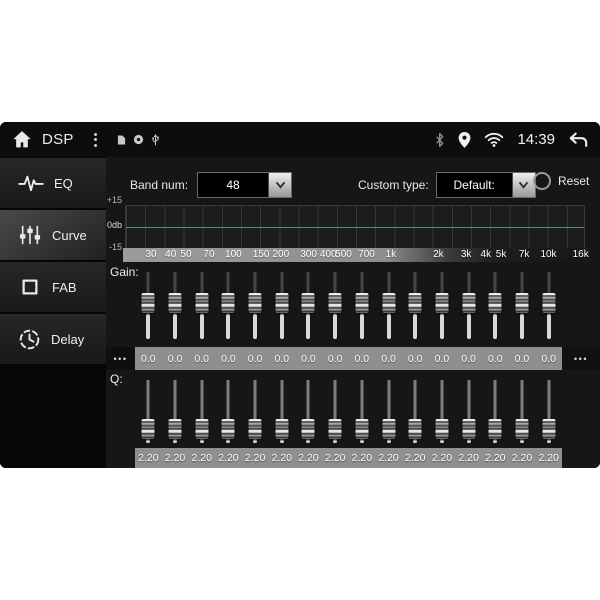 The image size is (600, 600). I want to click on usb-icon, so click(155, 140).